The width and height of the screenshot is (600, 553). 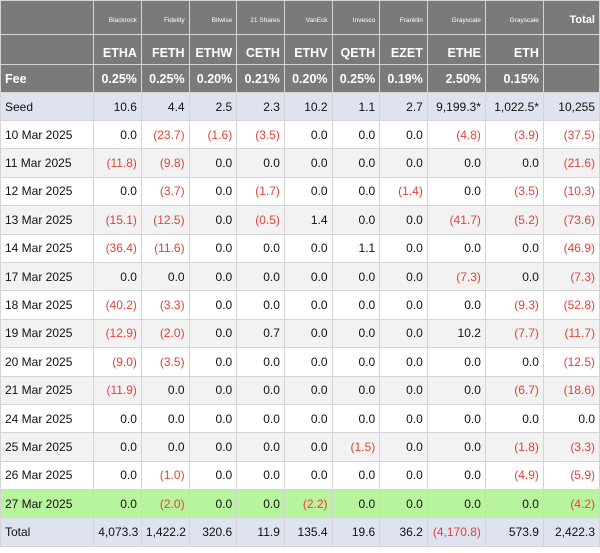 What do you see at coordinates (308, 504) in the screenshot?
I see `flow-cell: (2.2)` at bounding box center [308, 504].